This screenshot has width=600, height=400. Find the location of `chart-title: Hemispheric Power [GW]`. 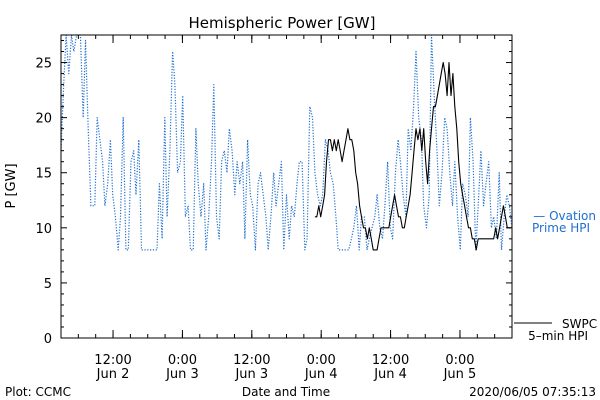

chart-title: Hemispheric Power [GW] is located at coordinates (282, 23).